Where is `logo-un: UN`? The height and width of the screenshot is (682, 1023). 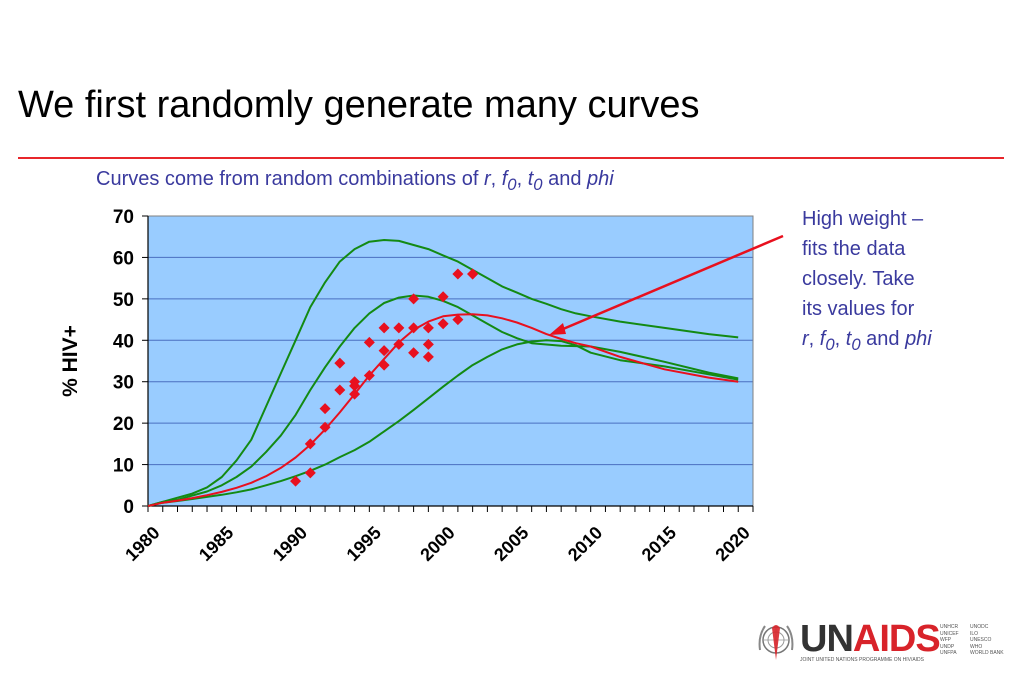 logo-un: UN is located at coordinates (827, 639).